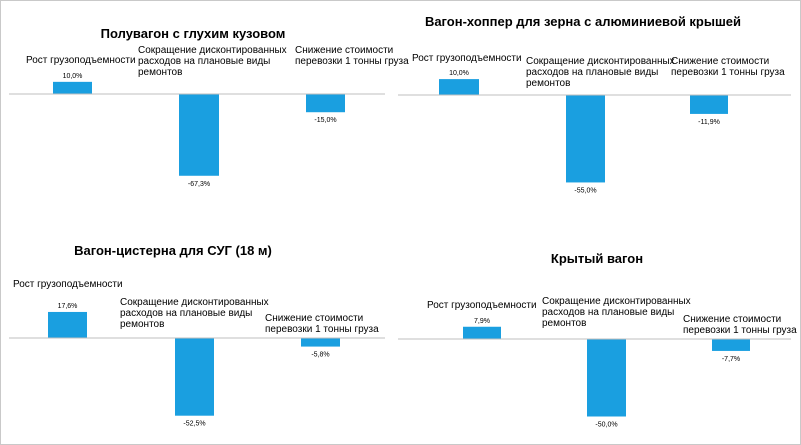 This screenshot has height=445, width=801. What do you see at coordinates (81, 60) in the screenshot?
I see `chart-1-category-label-1: Рост грузоподъемности` at bounding box center [81, 60].